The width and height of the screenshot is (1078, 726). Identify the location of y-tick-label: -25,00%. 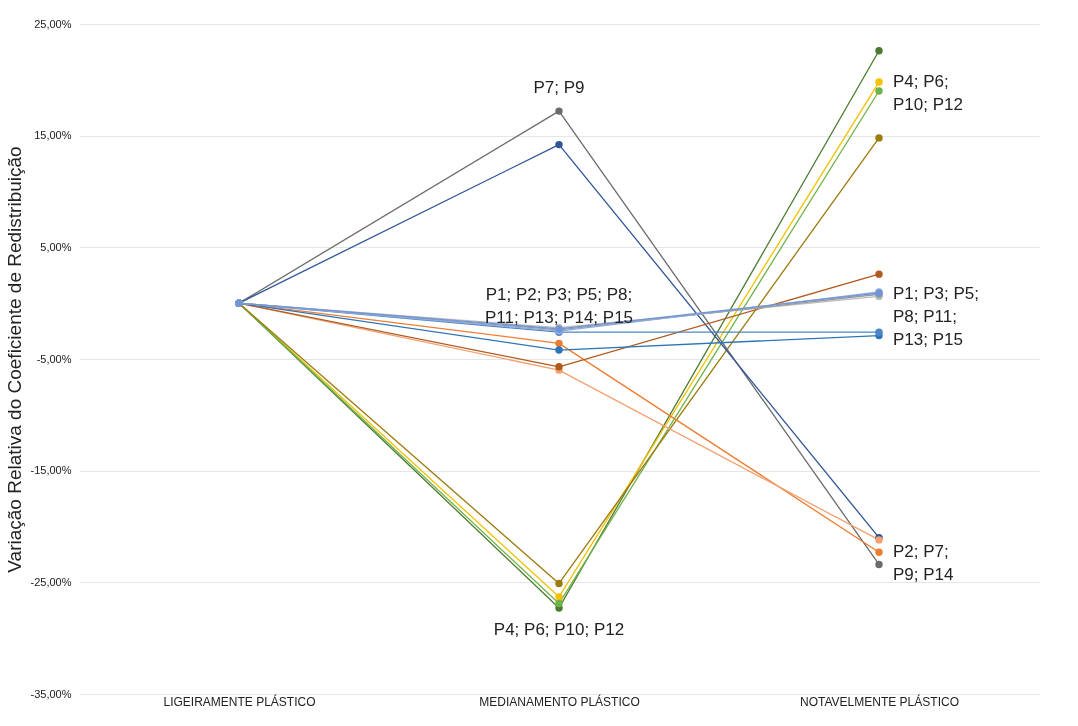
(51, 581).